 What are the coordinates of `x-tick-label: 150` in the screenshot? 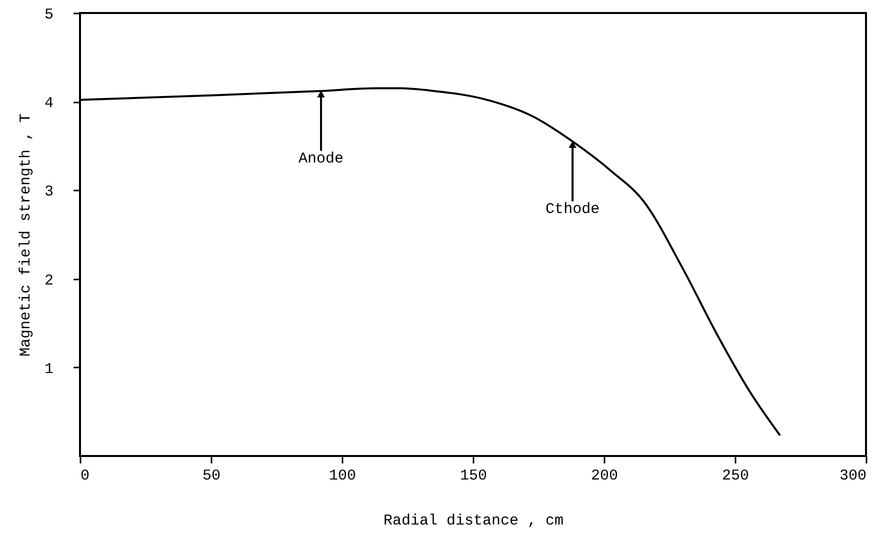 It's located at (474, 476).